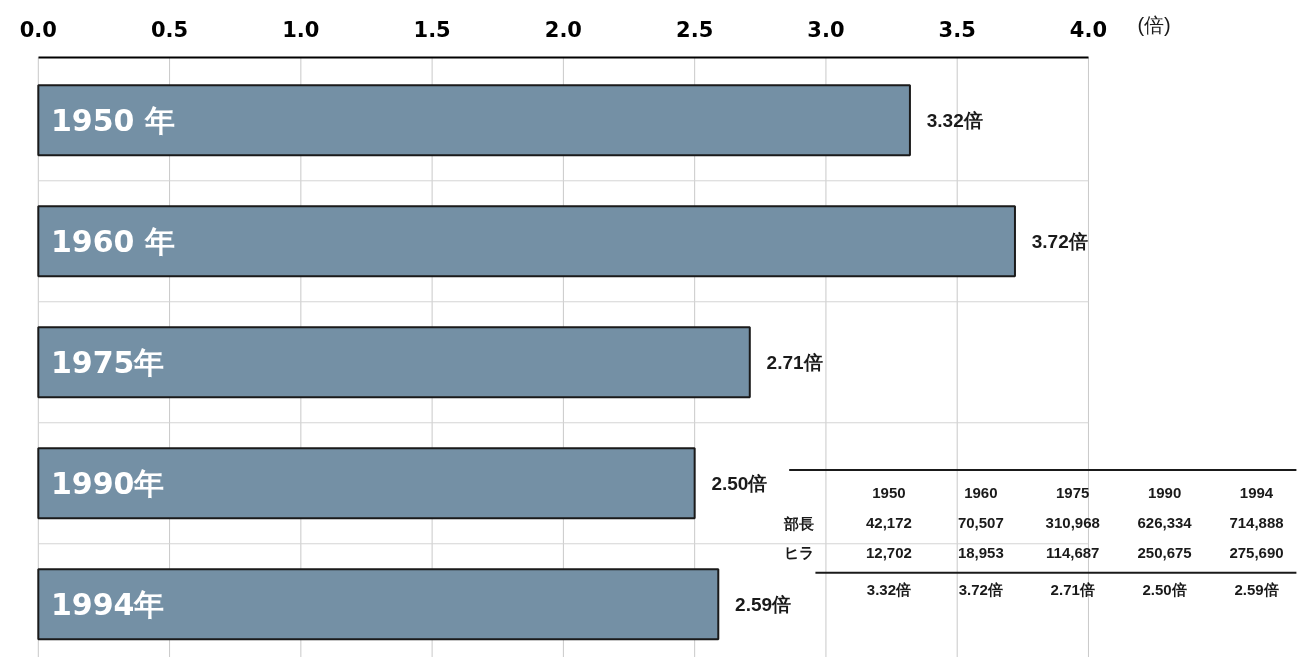  Describe the element at coordinates (980, 552) in the screenshot. I see `annotation: 18,953` at that location.